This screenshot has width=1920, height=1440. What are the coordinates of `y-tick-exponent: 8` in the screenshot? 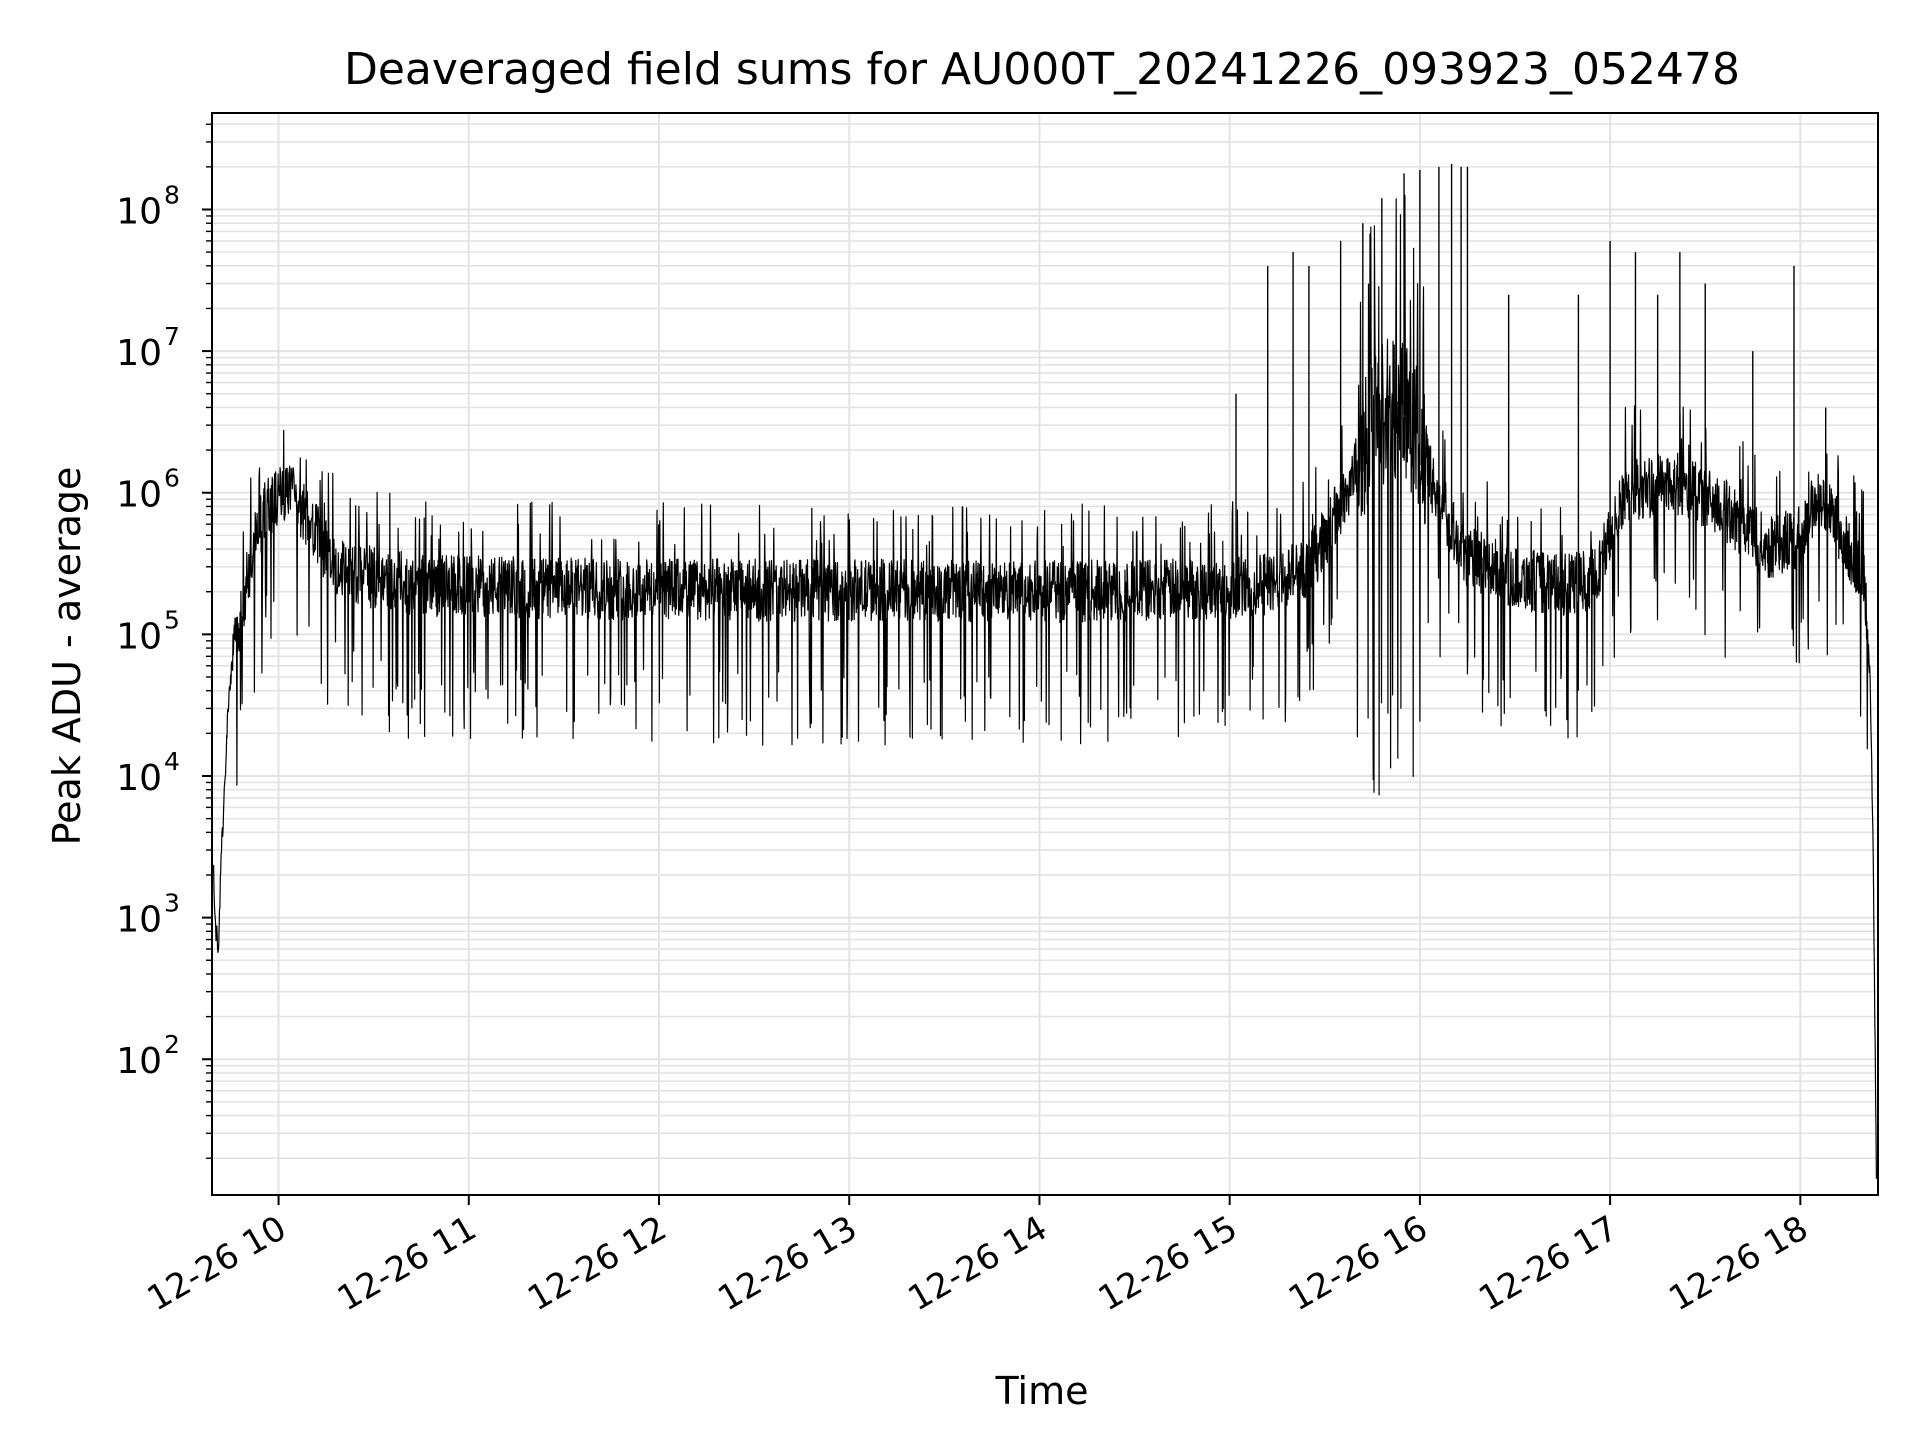 It's located at (172, 194).